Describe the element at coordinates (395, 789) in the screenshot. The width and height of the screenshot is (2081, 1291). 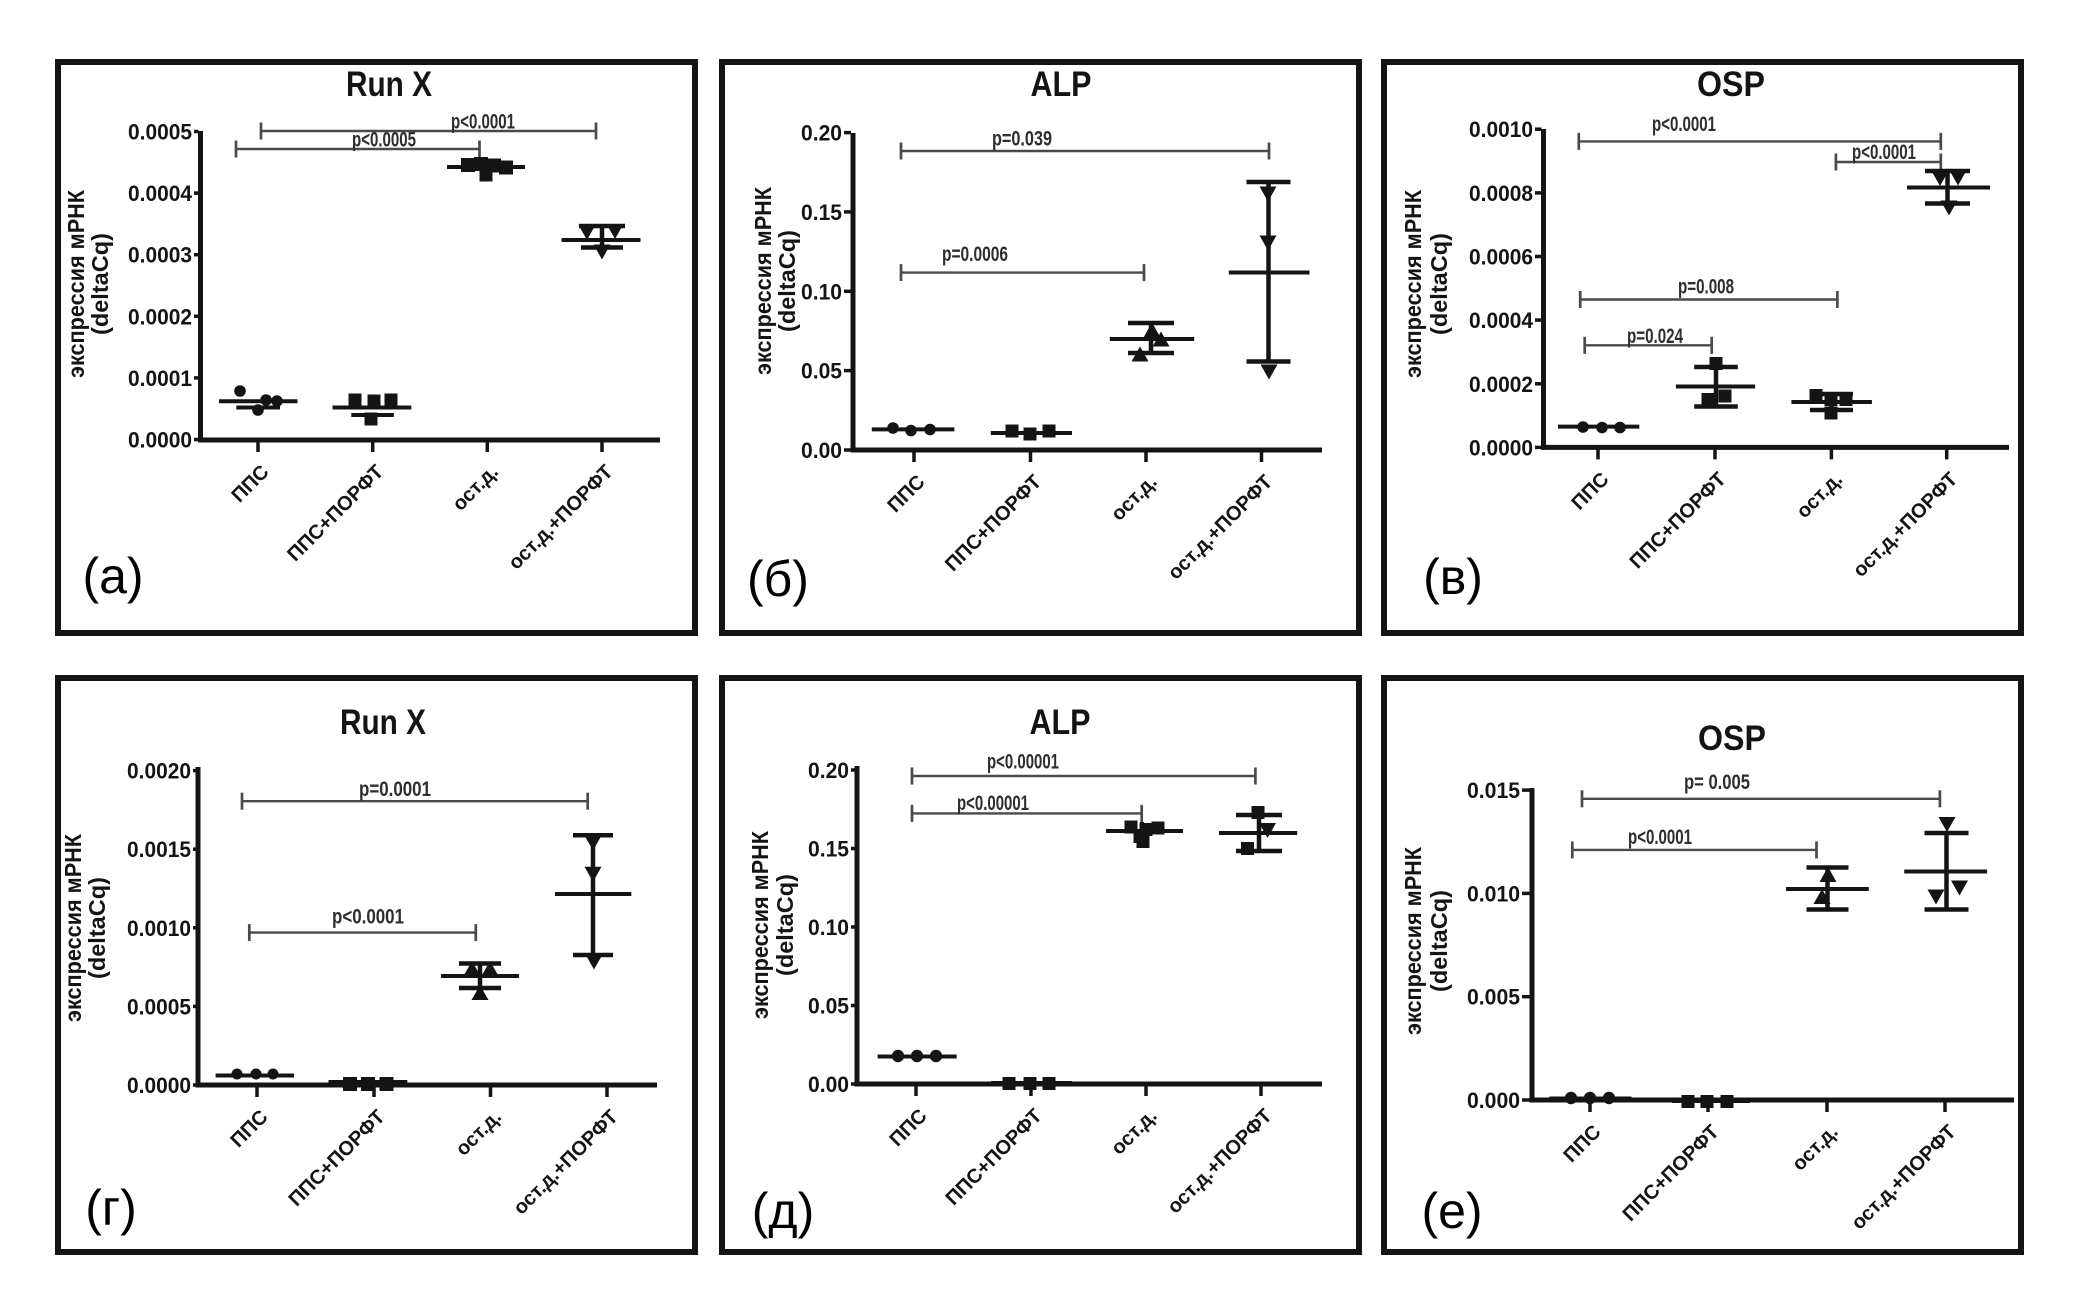
I see `svg-text: p=0.0001` at that location.